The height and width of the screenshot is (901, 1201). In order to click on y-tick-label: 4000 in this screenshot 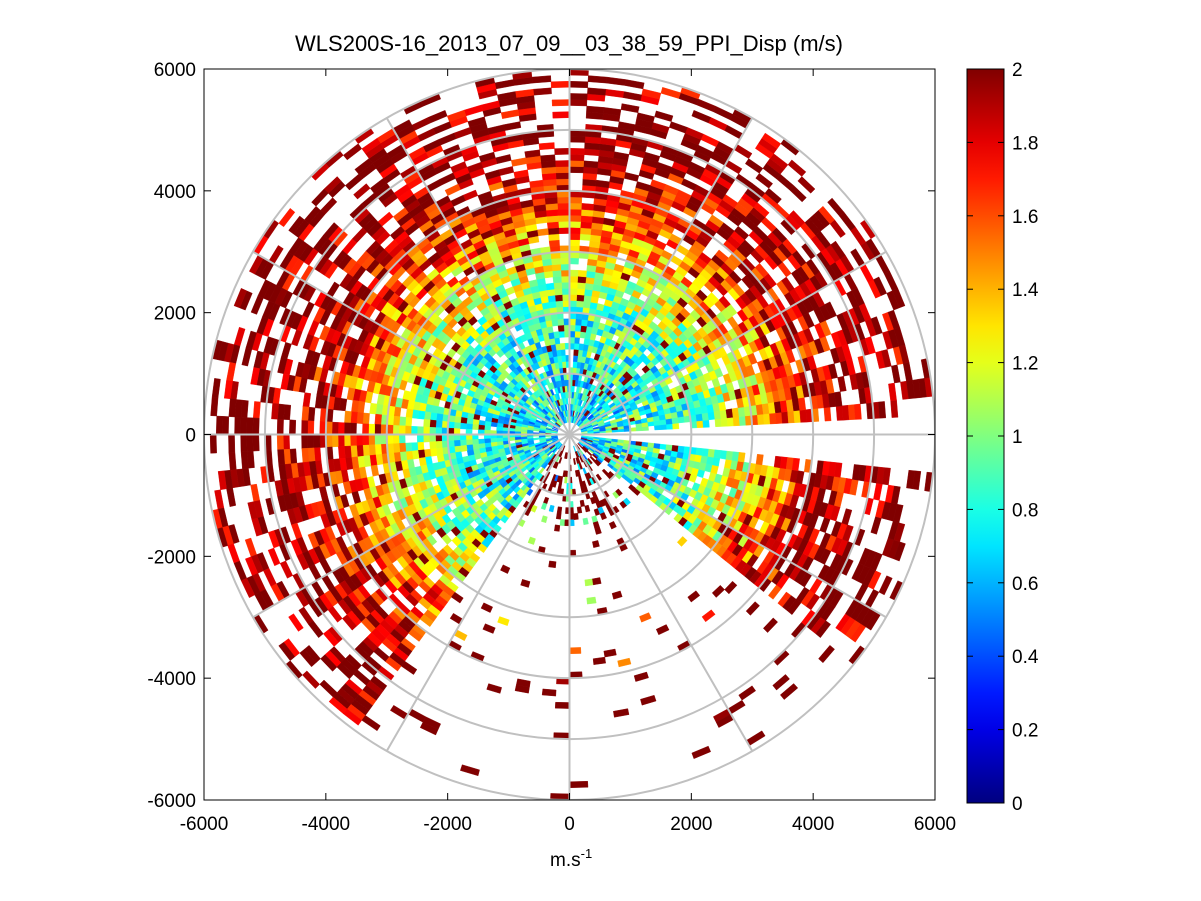, I will do `click(175, 192)`.